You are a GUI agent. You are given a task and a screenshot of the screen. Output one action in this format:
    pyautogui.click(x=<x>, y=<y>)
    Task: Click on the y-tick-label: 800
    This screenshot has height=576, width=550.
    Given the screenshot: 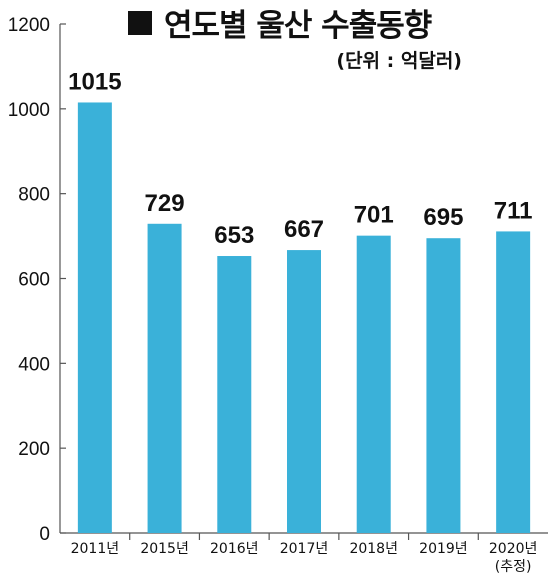 What is the action you would take?
    pyautogui.click(x=34, y=195)
    